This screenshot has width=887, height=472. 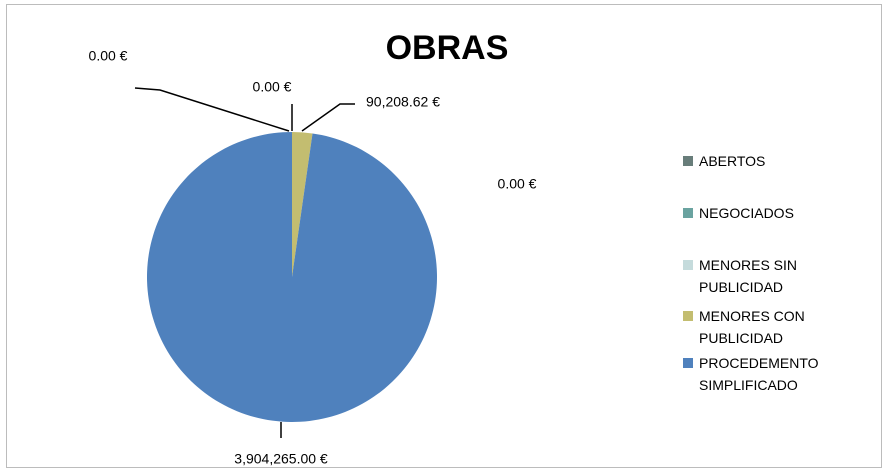 What do you see at coordinates (302, 204) in the screenshot?
I see `pie-slice` at bounding box center [302, 204].